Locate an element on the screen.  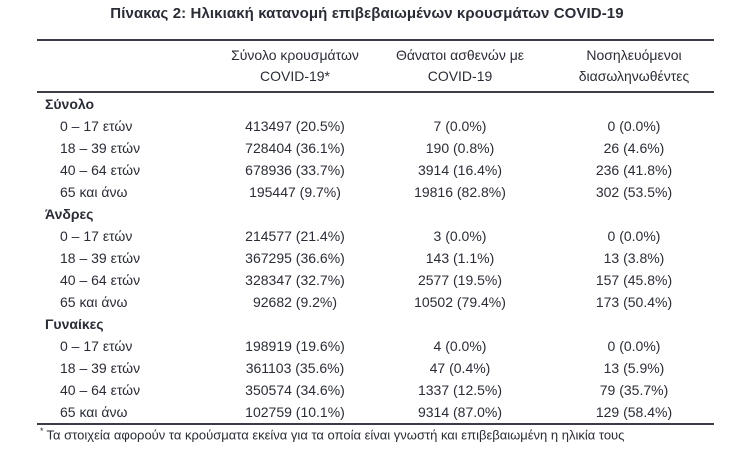
deaths-value: 3914 (16.4%) is located at coordinates (460, 170).